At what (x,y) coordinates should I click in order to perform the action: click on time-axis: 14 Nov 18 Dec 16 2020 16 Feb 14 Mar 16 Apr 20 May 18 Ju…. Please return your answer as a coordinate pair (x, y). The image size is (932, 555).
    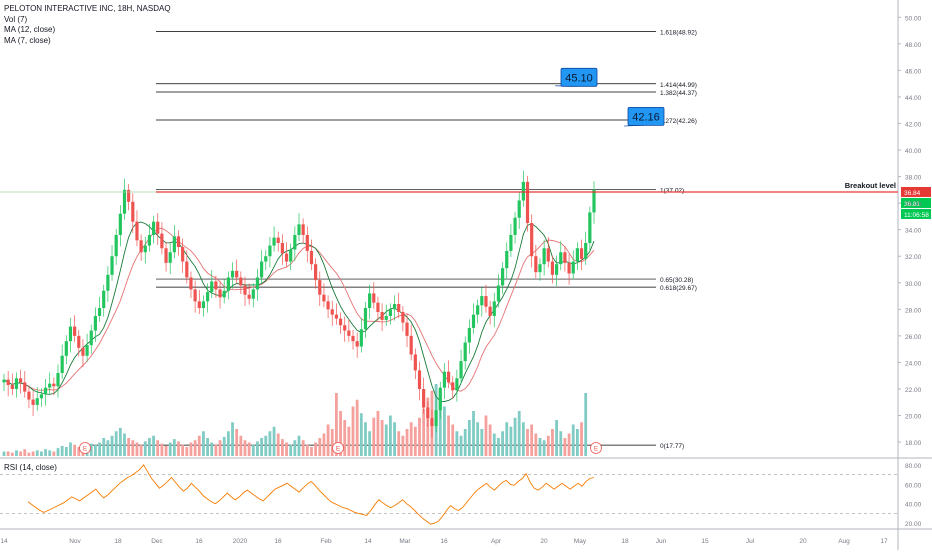
    Looking at the image, I should click on (444, 541).